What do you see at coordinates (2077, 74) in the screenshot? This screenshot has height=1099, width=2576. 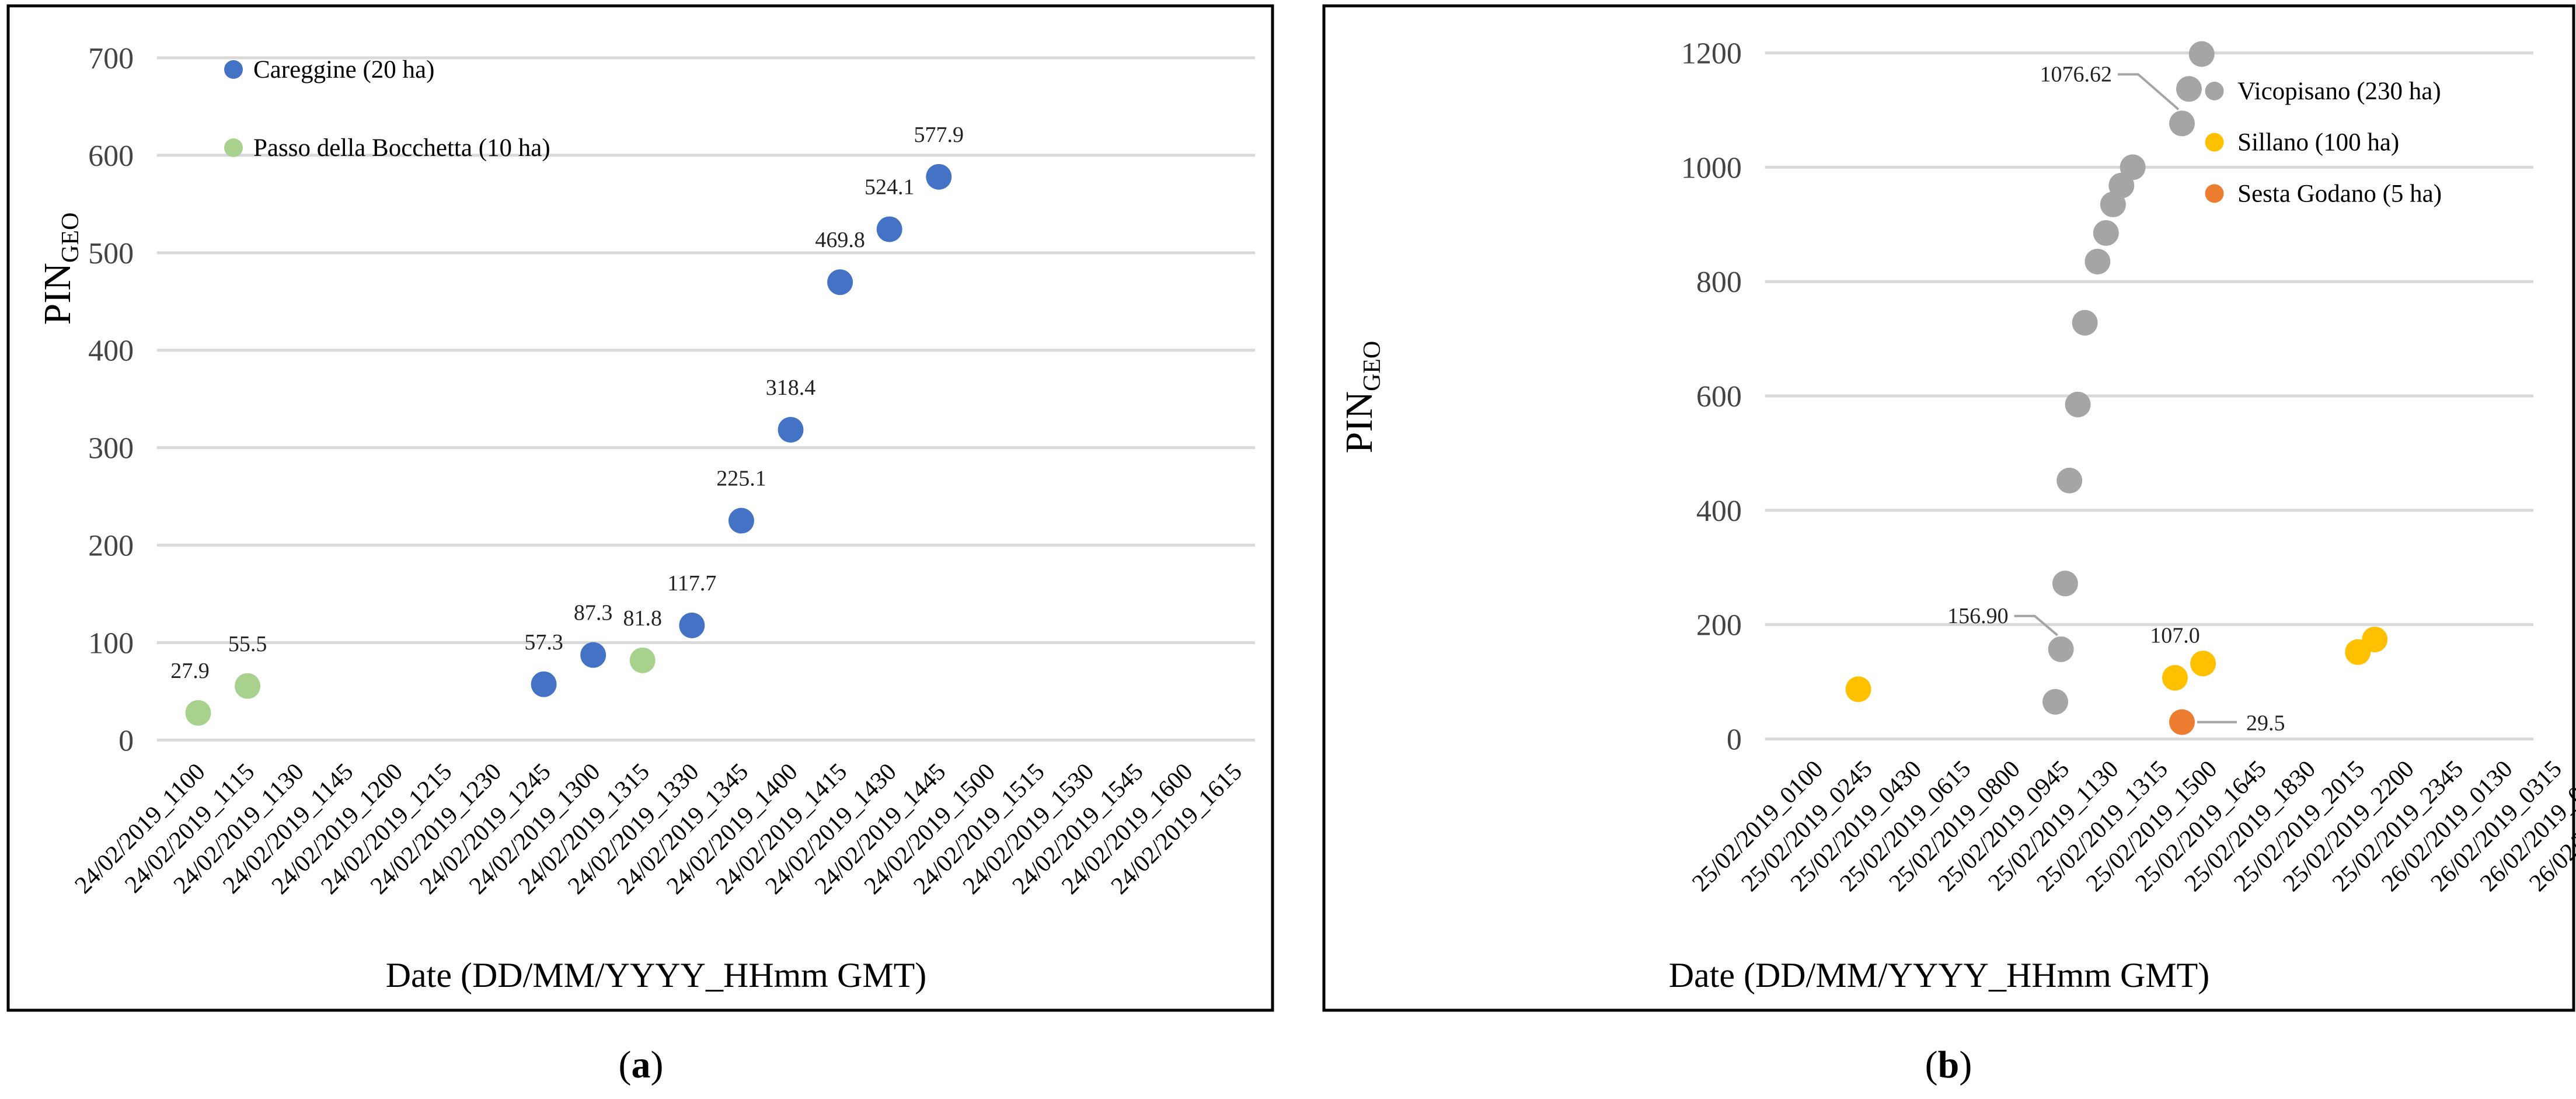 I see `chart-b-data-label-vicopisano: 1076.62` at bounding box center [2077, 74].